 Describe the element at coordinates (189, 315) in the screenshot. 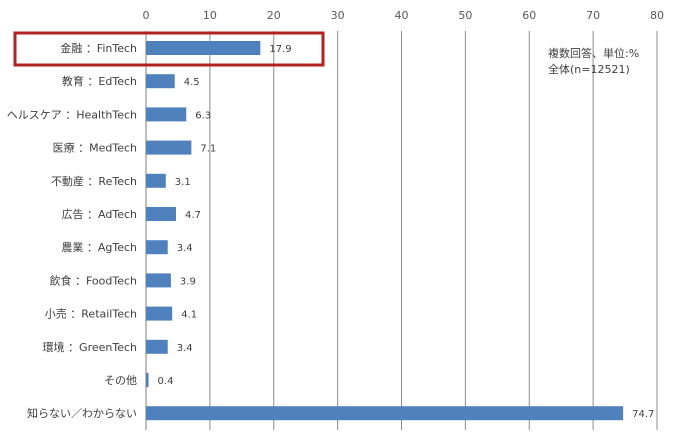

I see `data-label-8: 4.1` at that location.